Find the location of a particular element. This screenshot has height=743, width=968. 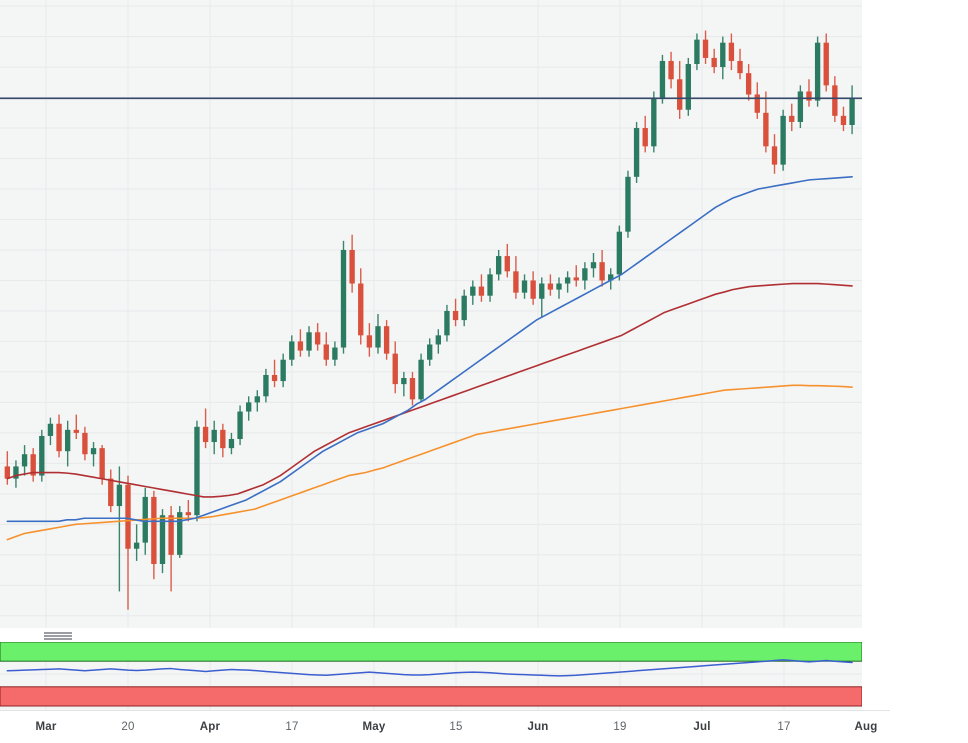

time-axis-month-label: May is located at coordinates (374, 727).